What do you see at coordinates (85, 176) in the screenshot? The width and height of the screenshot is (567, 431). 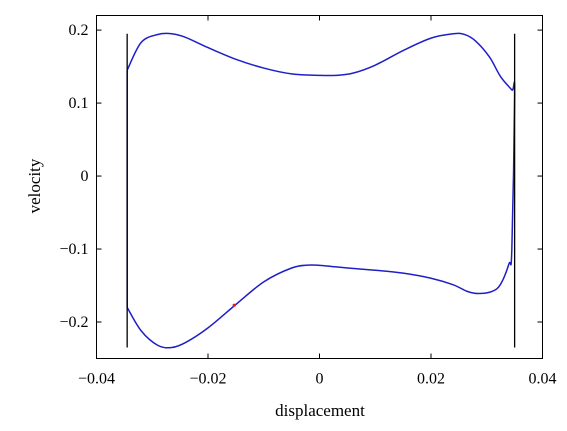 I see `y-tick-label: 0` at bounding box center [85, 176].